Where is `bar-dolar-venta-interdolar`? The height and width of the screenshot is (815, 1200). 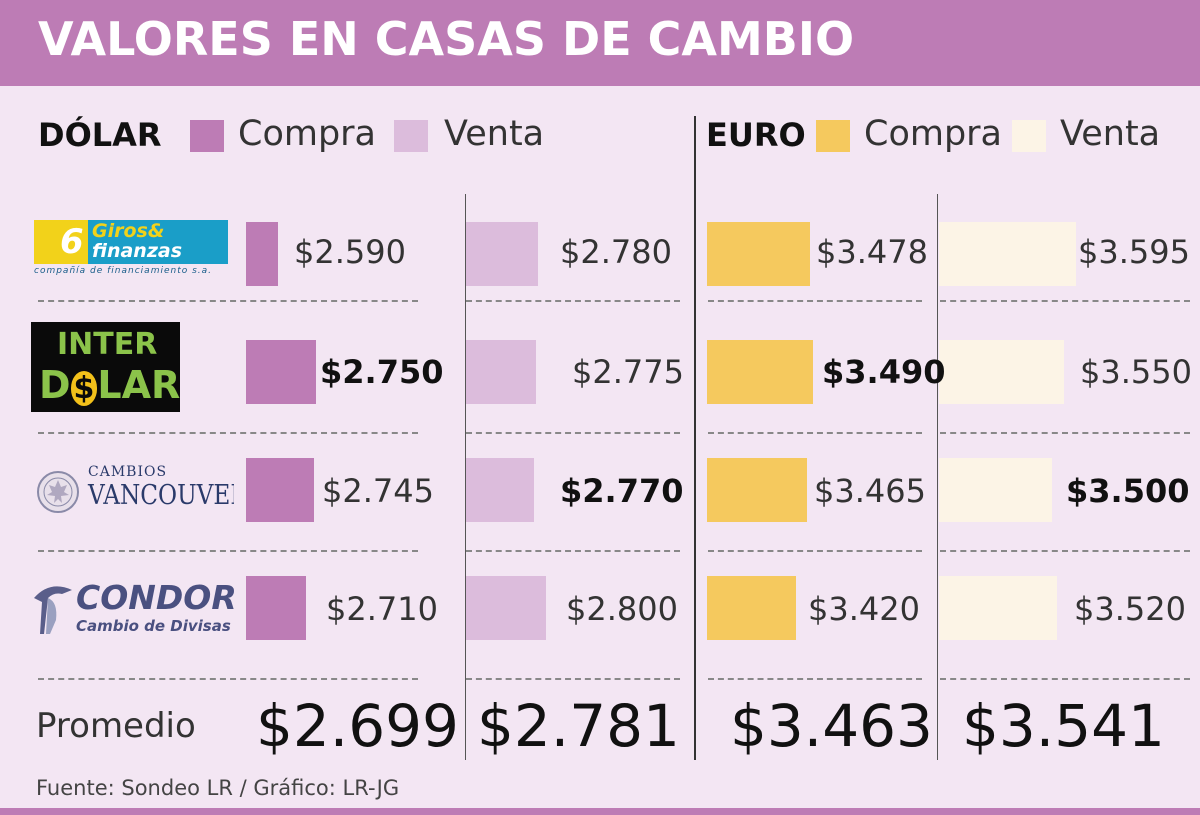
bar-dolar-venta-interdolar is located at coordinates (501, 372).